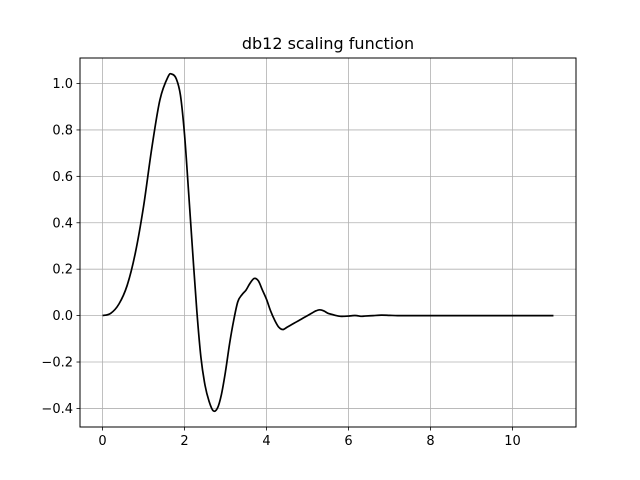 The width and height of the screenshot is (640, 480). I want to click on x-axis: 0 2 4 6 8 10, so click(309, 438).